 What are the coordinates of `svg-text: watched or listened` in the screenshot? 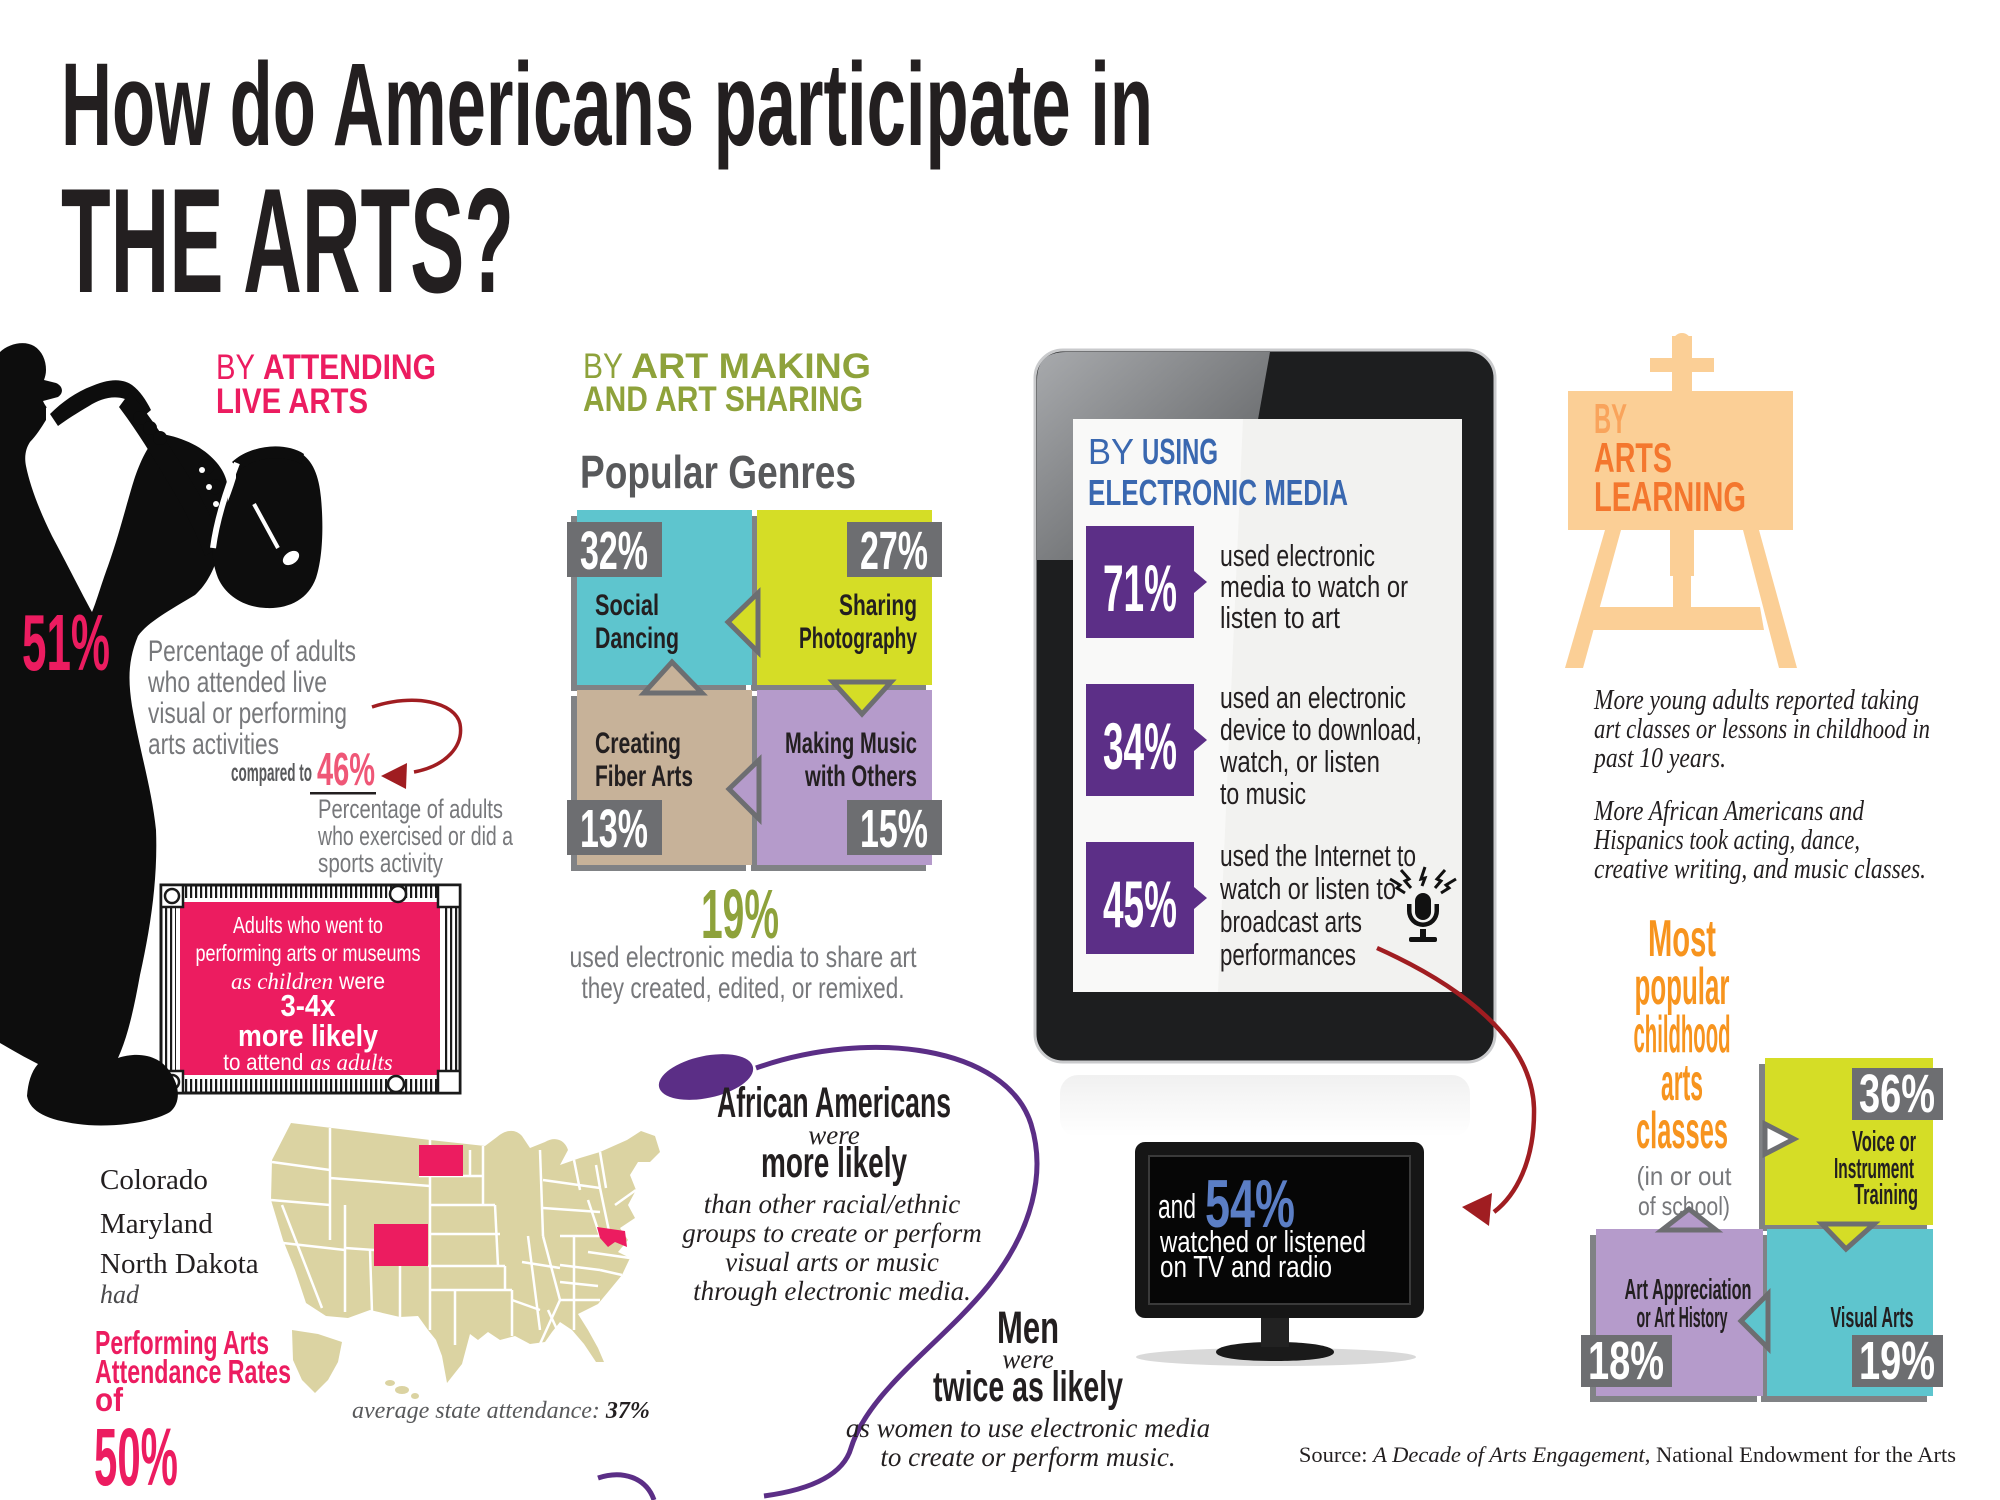 It's located at (1262, 1241).